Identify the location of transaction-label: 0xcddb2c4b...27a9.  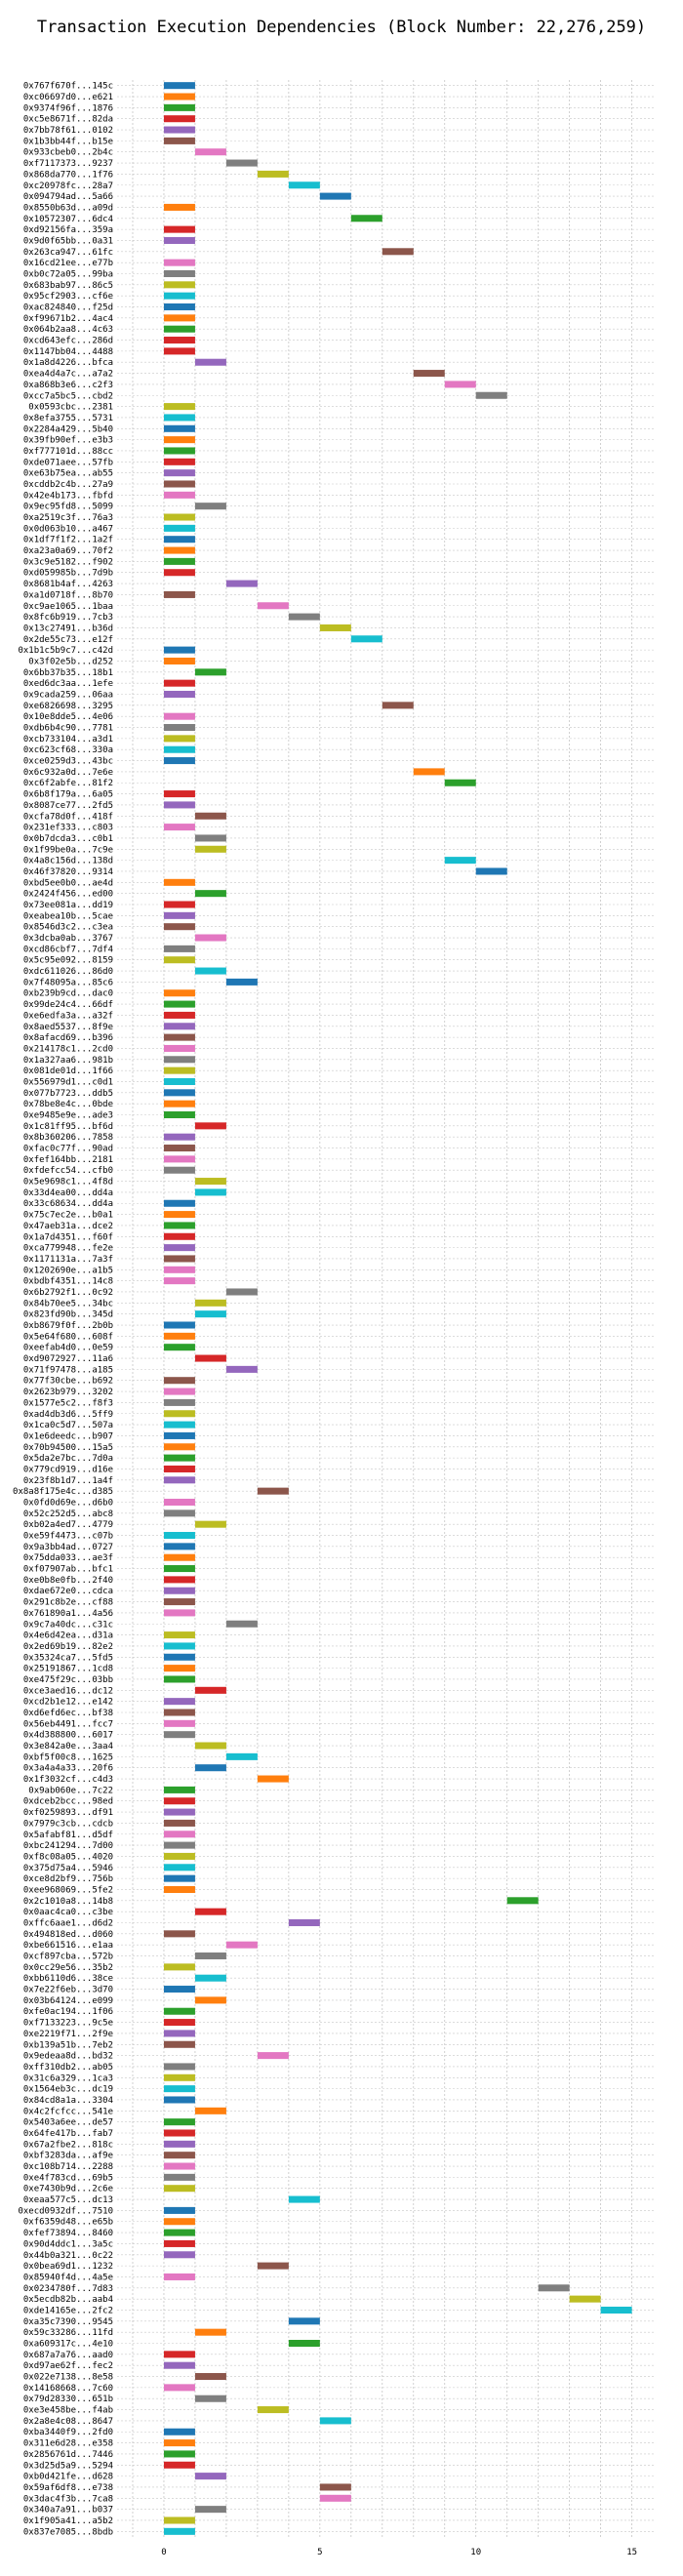
(68, 485).